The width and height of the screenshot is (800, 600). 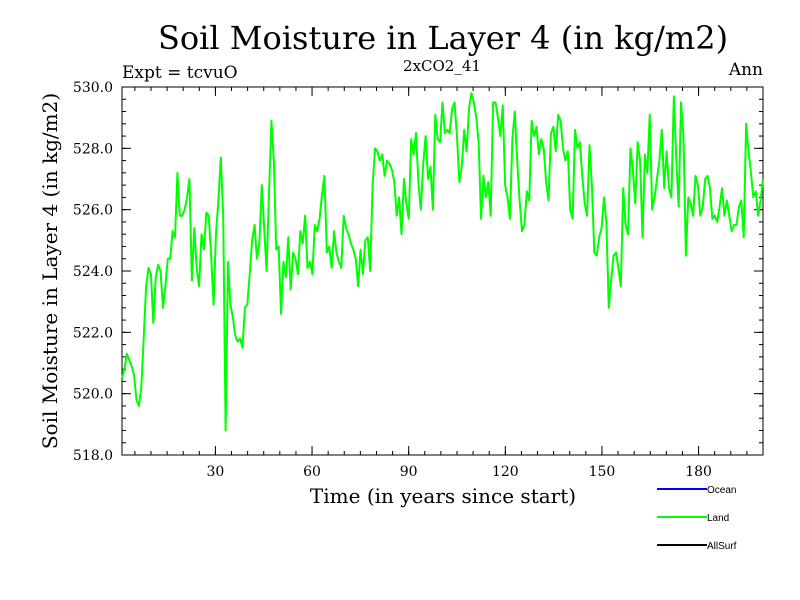 What do you see at coordinates (745, 70) in the screenshot?
I see `season-label: Ann` at bounding box center [745, 70].